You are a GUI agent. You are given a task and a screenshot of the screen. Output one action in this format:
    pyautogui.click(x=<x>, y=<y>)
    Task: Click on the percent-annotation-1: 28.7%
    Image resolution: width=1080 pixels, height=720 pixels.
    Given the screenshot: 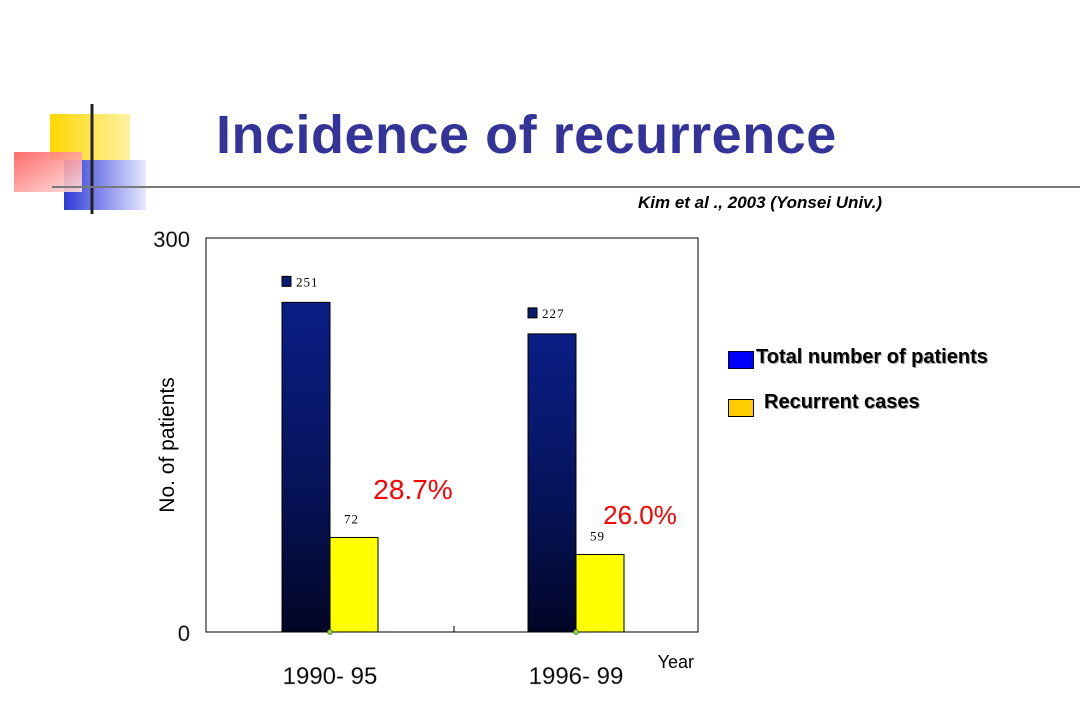 What is the action you would take?
    pyautogui.click(x=412, y=489)
    